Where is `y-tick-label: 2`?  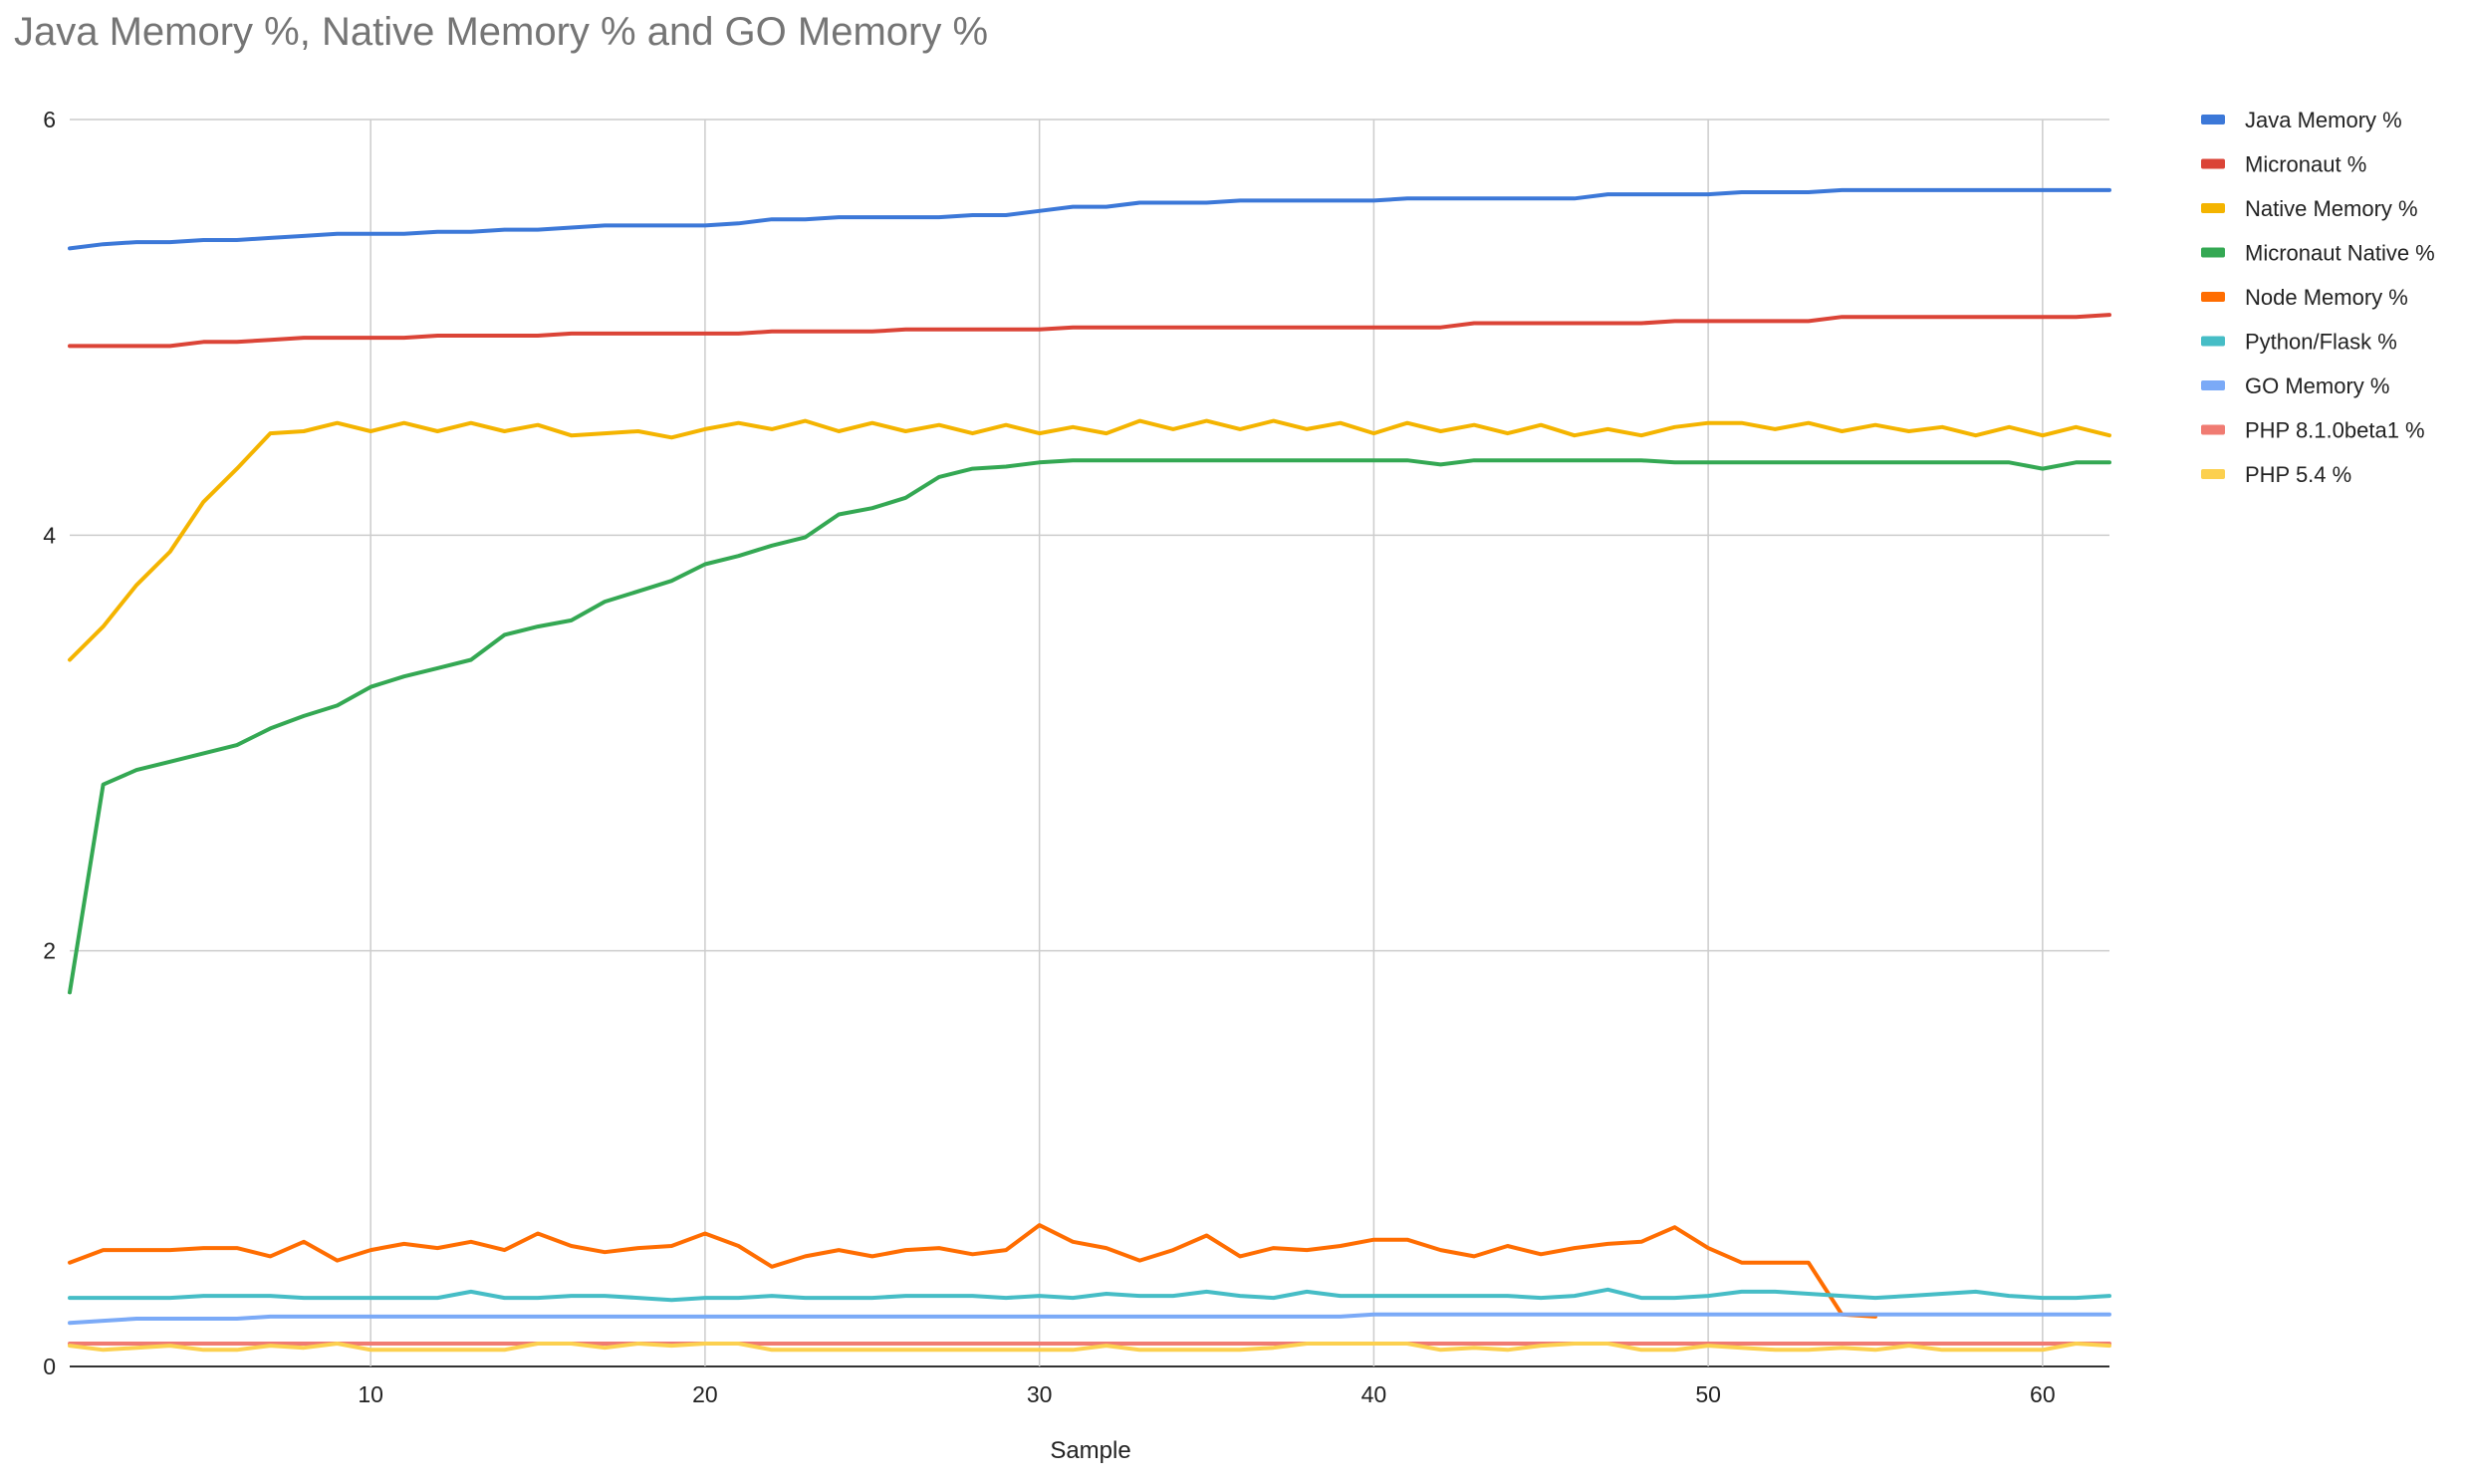
y-tick-label: 2 is located at coordinates (49, 951).